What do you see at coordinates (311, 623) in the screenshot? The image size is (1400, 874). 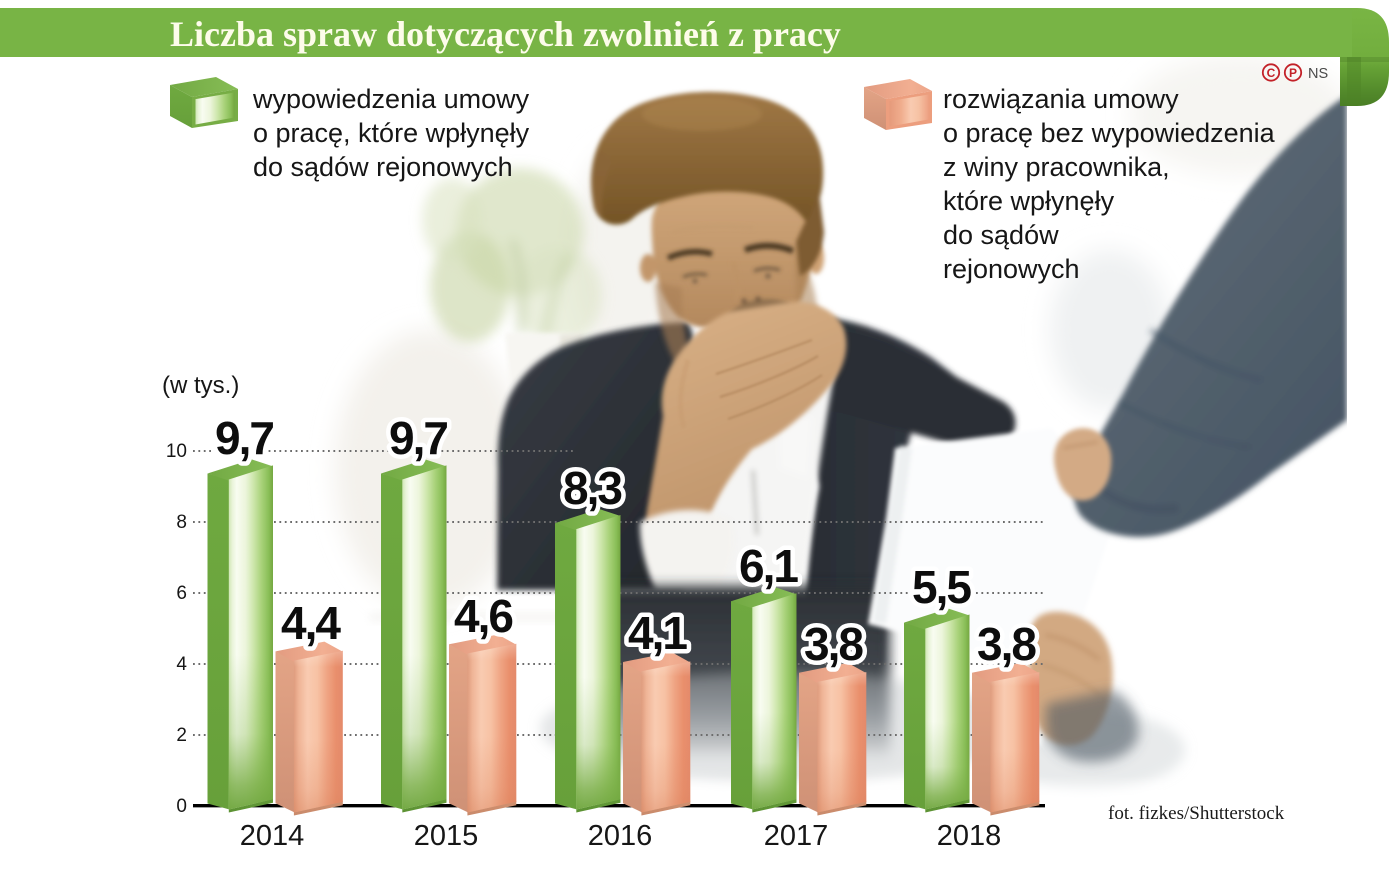 I see `svg-text: 4,4` at bounding box center [311, 623].